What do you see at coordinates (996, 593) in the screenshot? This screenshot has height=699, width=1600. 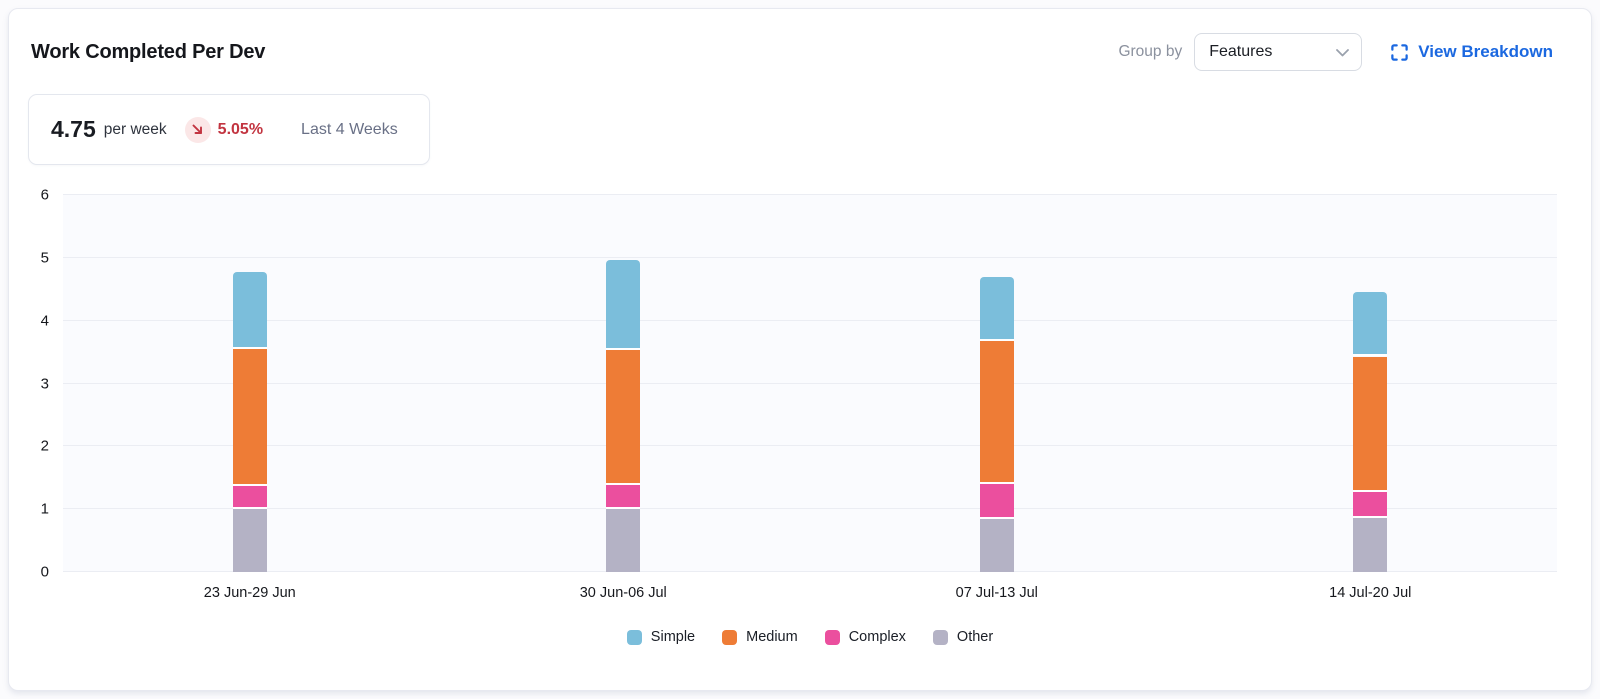 I see `x-axis-label: 07 Jul-13 Jul` at bounding box center [996, 593].